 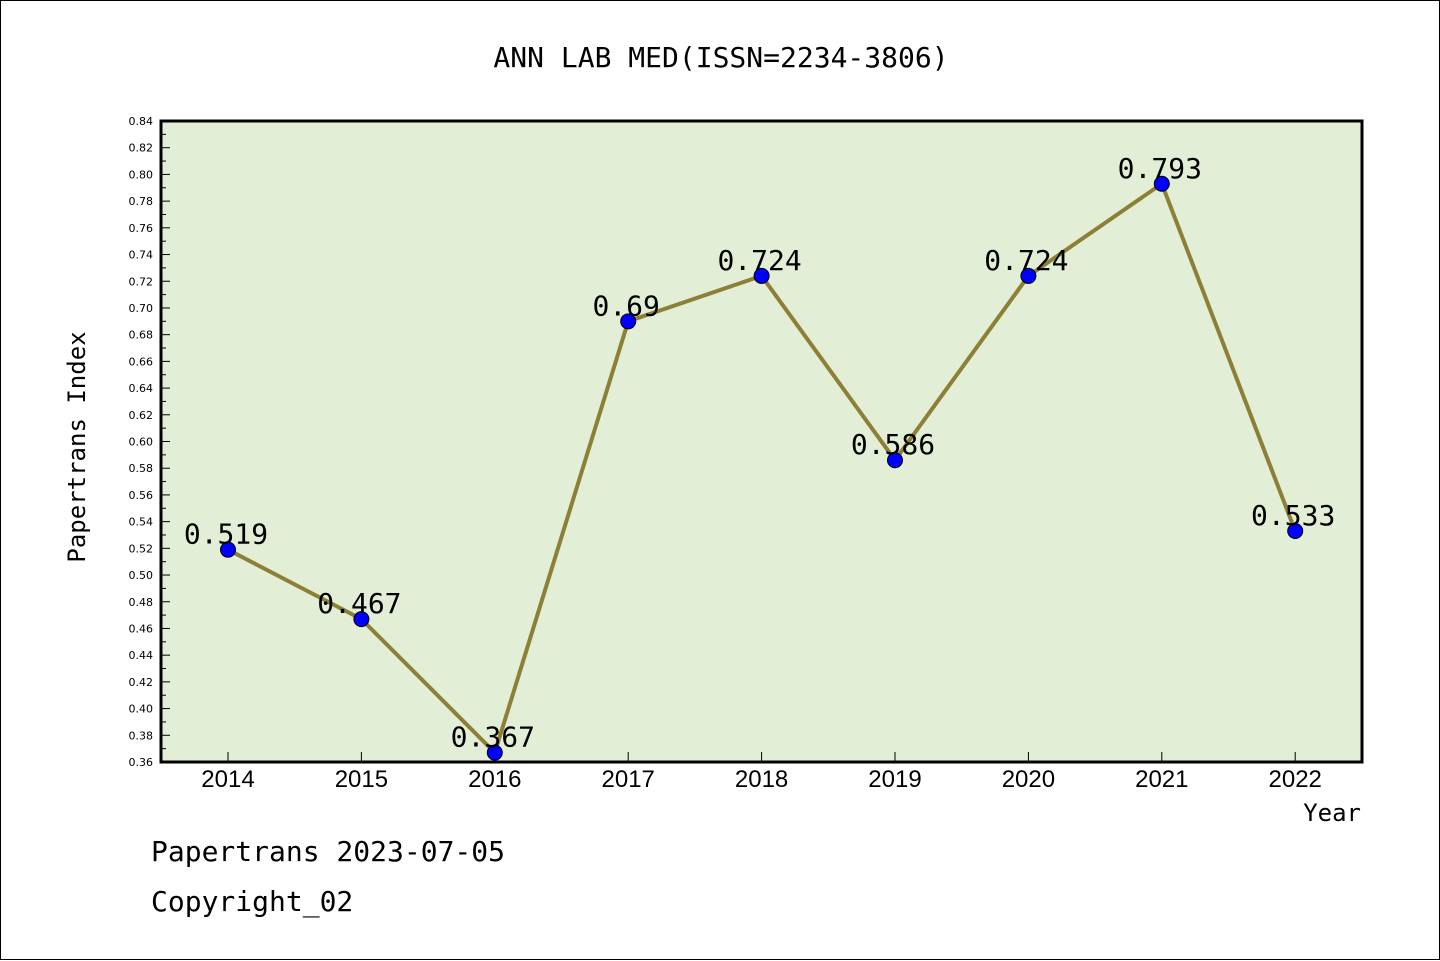 I want to click on data-label: 0.367, so click(x=493, y=737).